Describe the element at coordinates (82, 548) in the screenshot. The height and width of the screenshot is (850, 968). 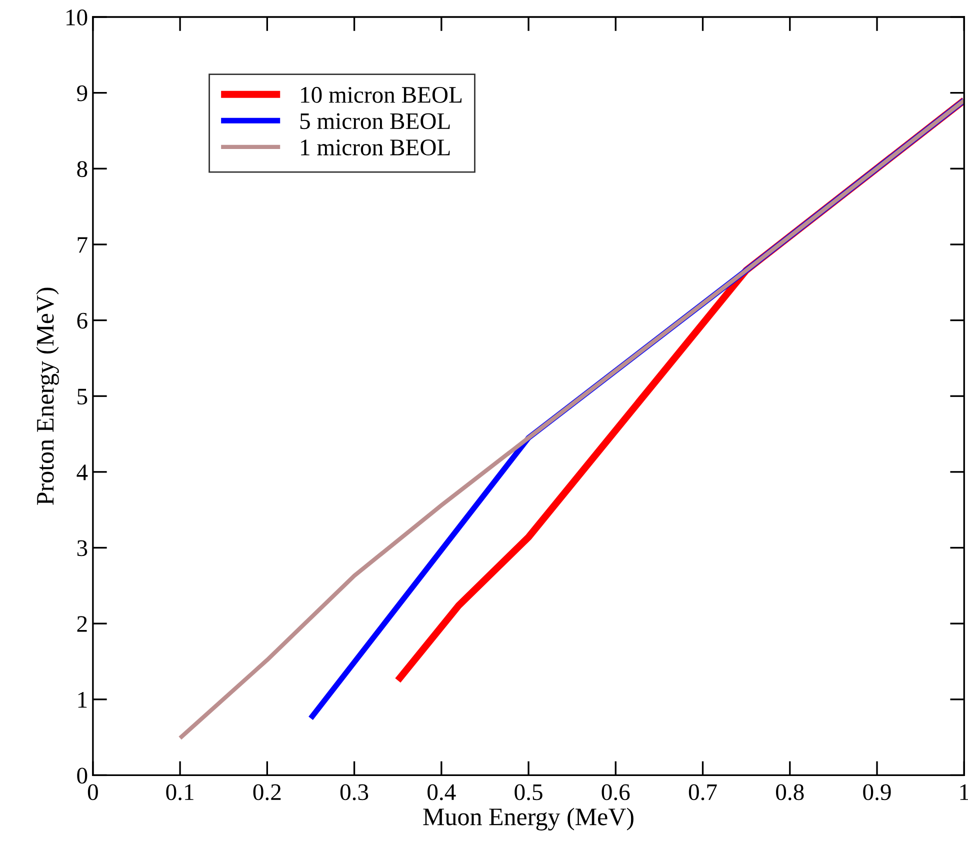
I see `y-tick-label: 3` at that location.